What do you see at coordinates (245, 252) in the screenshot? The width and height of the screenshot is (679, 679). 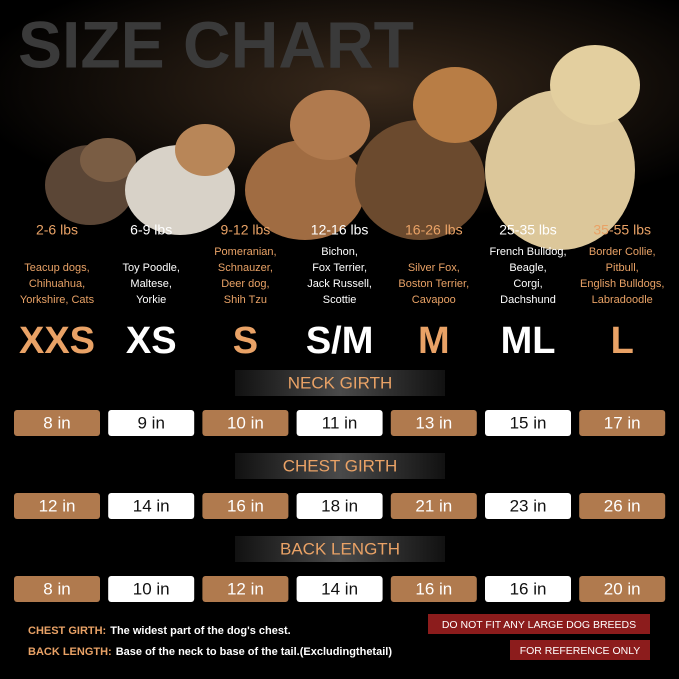 I see `breed: Pomeranian,` at bounding box center [245, 252].